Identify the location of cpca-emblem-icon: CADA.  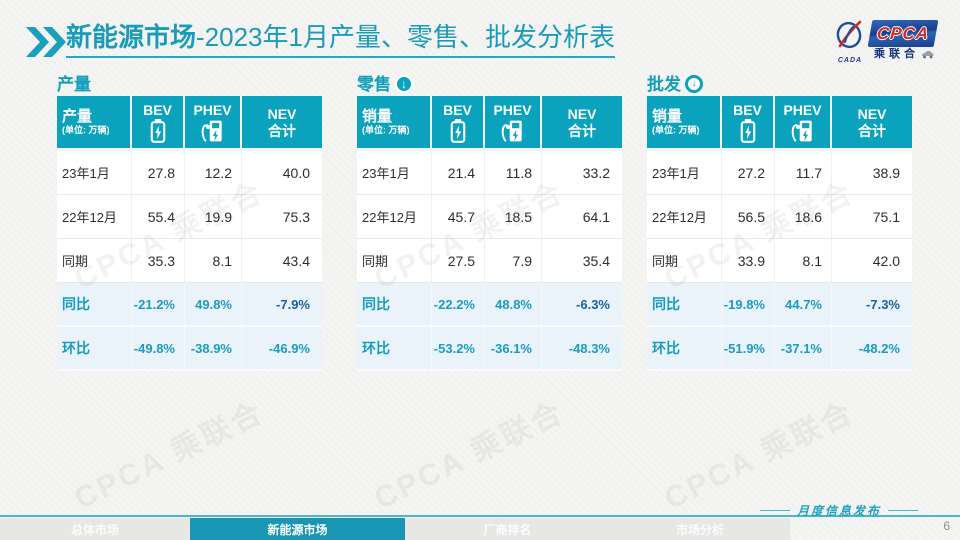
(850, 44).